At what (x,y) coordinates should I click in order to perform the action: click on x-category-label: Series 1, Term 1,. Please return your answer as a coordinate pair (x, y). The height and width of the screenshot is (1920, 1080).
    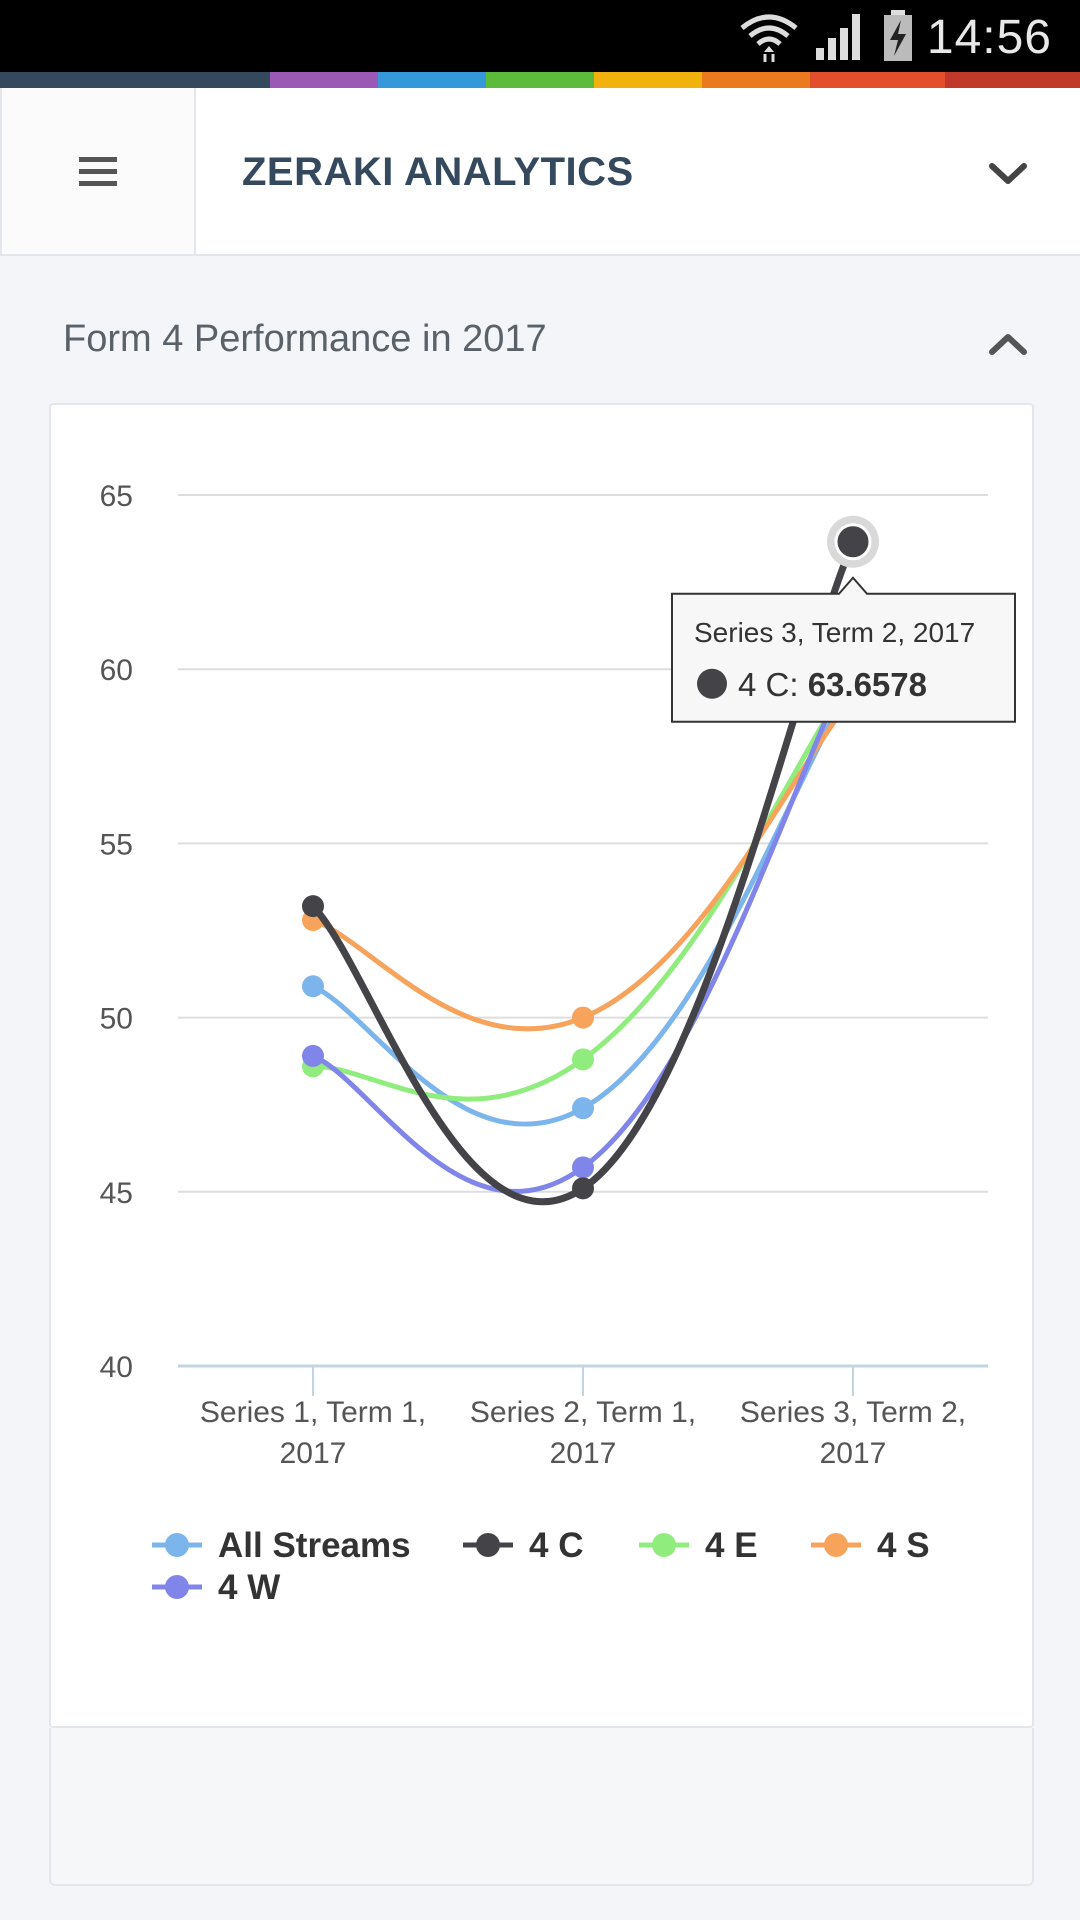
    Looking at the image, I should click on (313, 1412).